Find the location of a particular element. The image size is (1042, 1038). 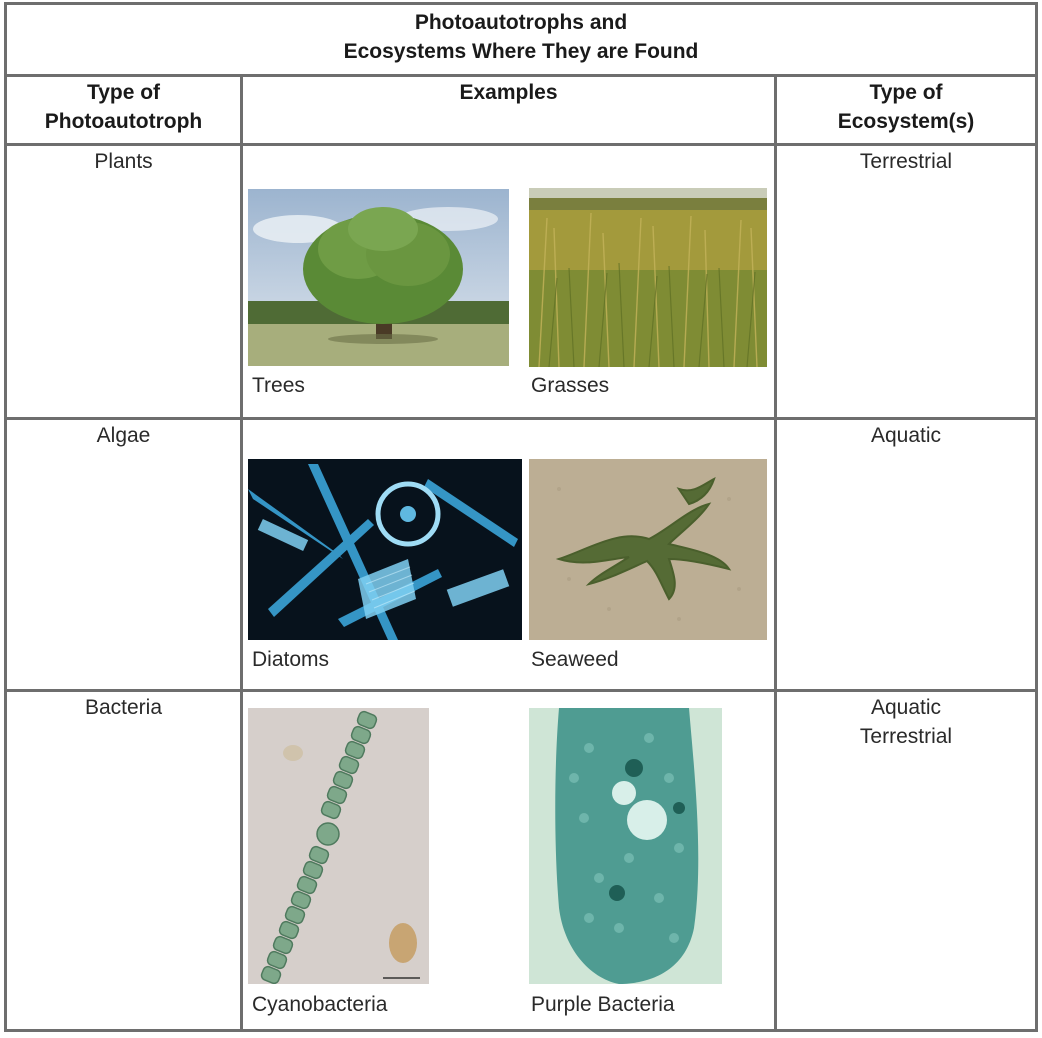

table-title-line2: Ecosystems Where They are Found is located at coordinates (521, 51).